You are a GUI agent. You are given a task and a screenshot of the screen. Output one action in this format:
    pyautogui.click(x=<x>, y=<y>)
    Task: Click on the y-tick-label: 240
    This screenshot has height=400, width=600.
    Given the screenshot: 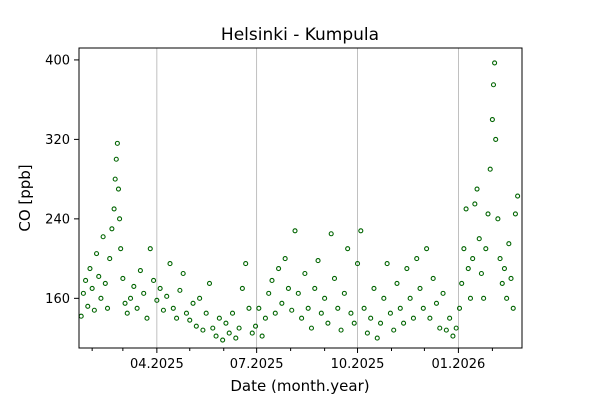 What is the action you would take?
    pyautogui.click(x=57, y=219)
    